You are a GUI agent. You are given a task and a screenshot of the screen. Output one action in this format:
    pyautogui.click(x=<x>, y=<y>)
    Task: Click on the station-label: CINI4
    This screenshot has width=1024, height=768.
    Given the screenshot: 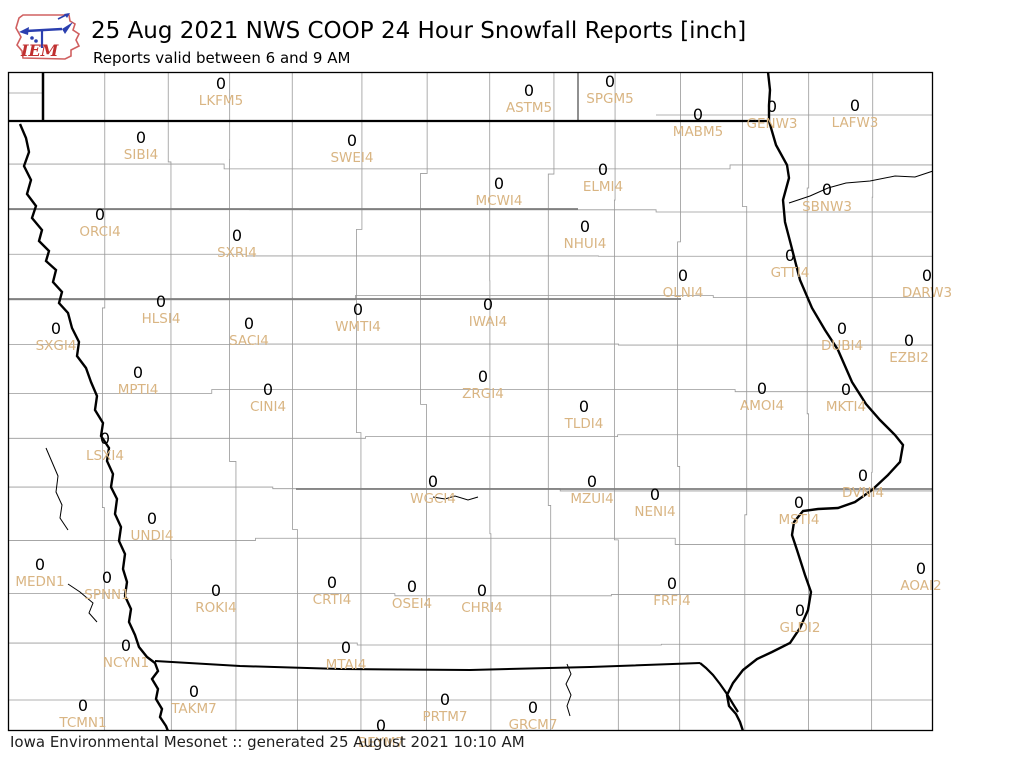 What is the action you would take?
    pyautogui.click(x=268, y=407)
    